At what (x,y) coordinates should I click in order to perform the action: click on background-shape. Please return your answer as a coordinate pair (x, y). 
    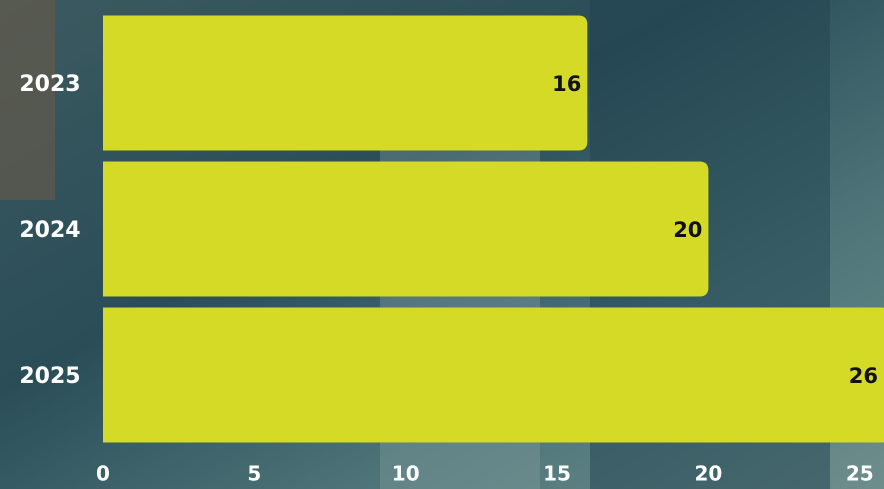
    Looking at the image, I should click on (27, 100).